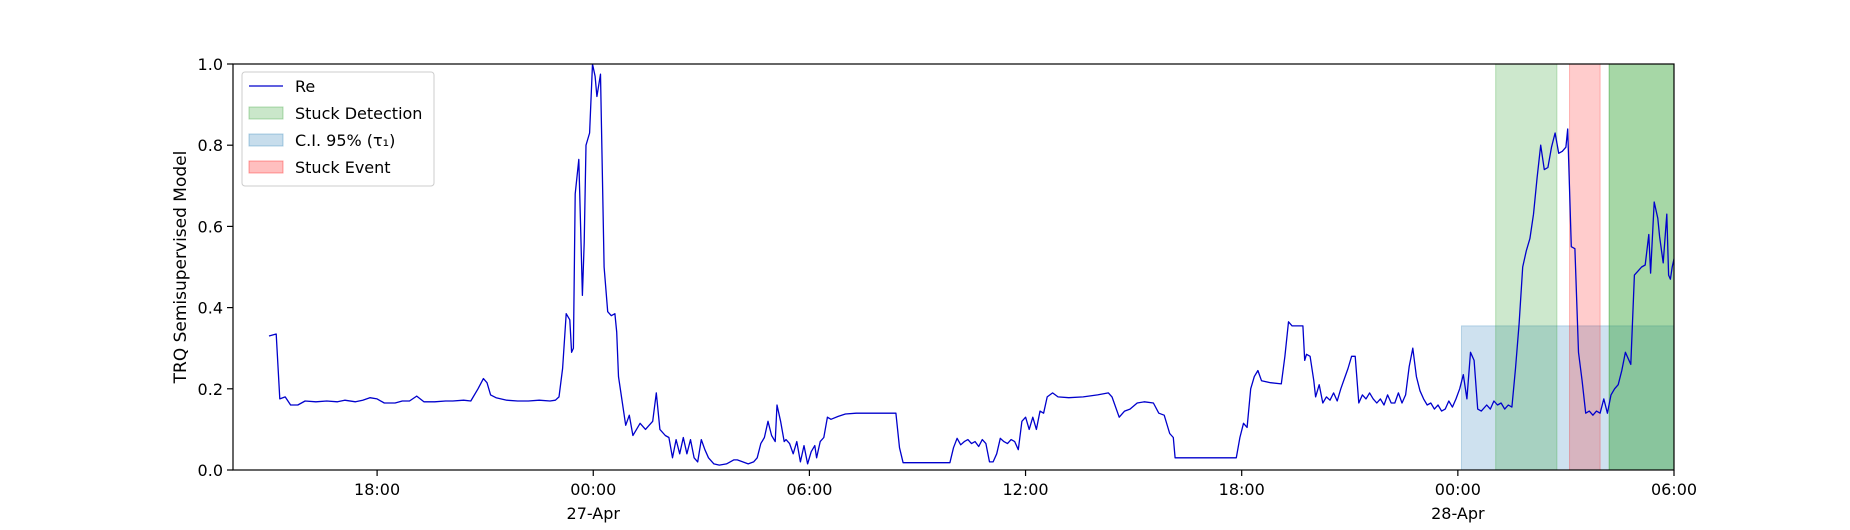  Describe the element at coordinates (345, 140) in the screenshot. I see `legend-label: C.I. 95% (τ₁)` at that location.